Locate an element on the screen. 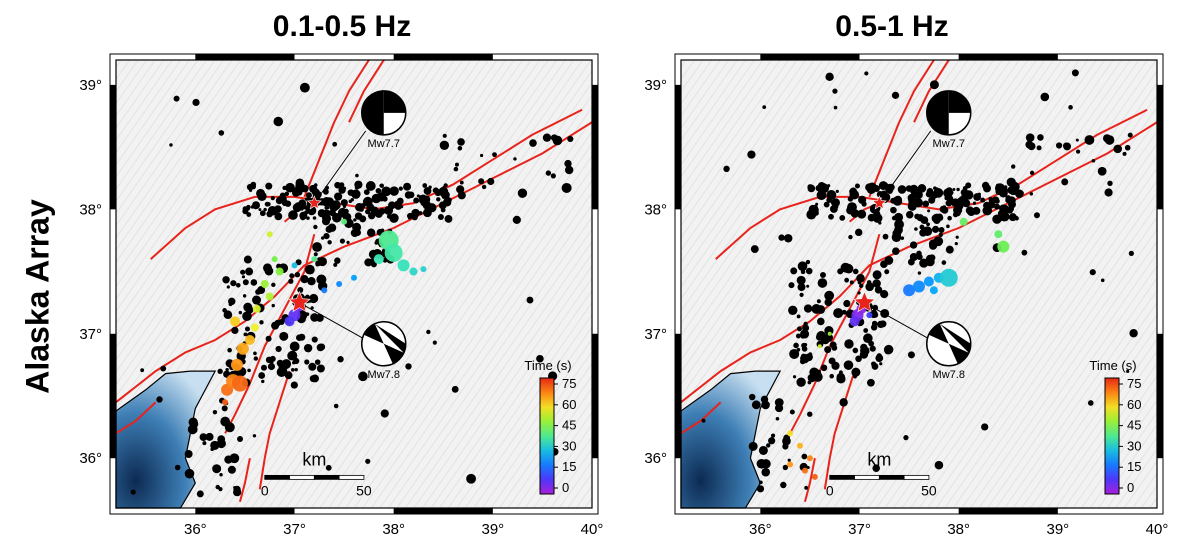 The image size is (1200, 560). focal-quadrant is located at coordinates (372, 112).